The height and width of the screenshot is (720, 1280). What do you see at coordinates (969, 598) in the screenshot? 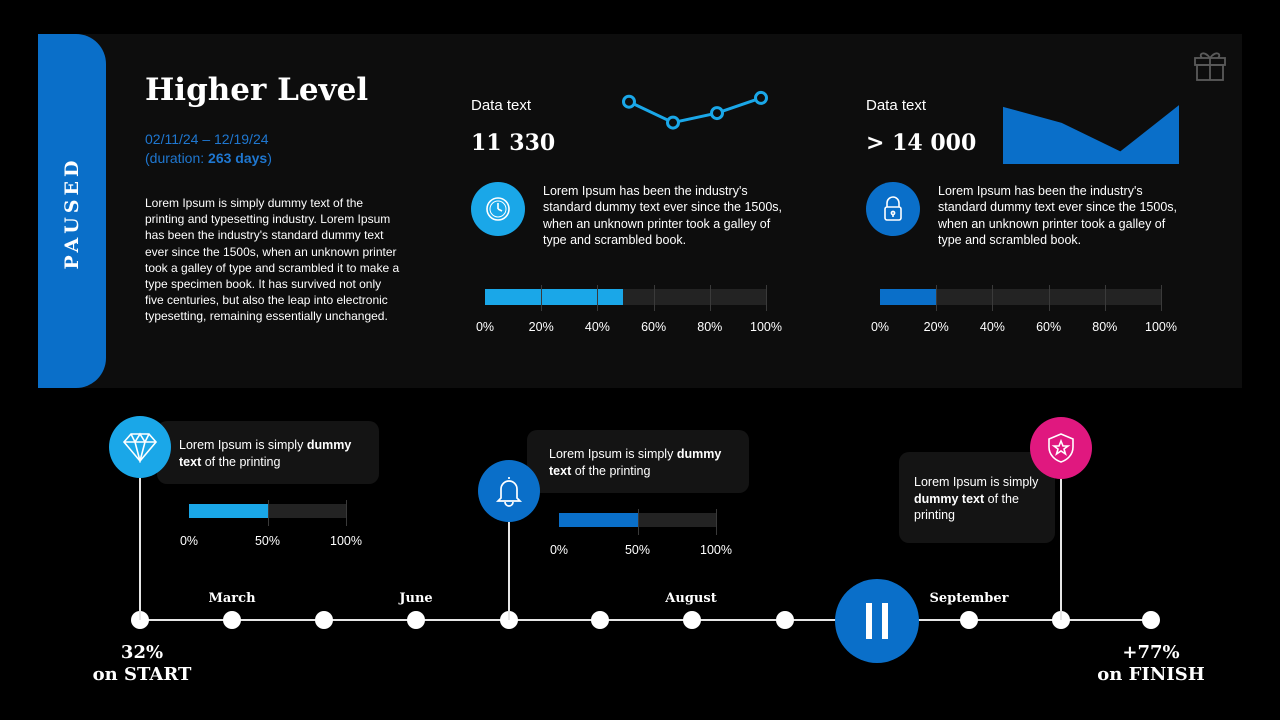
I see `month-label: September` at bounding box center [969, 598].